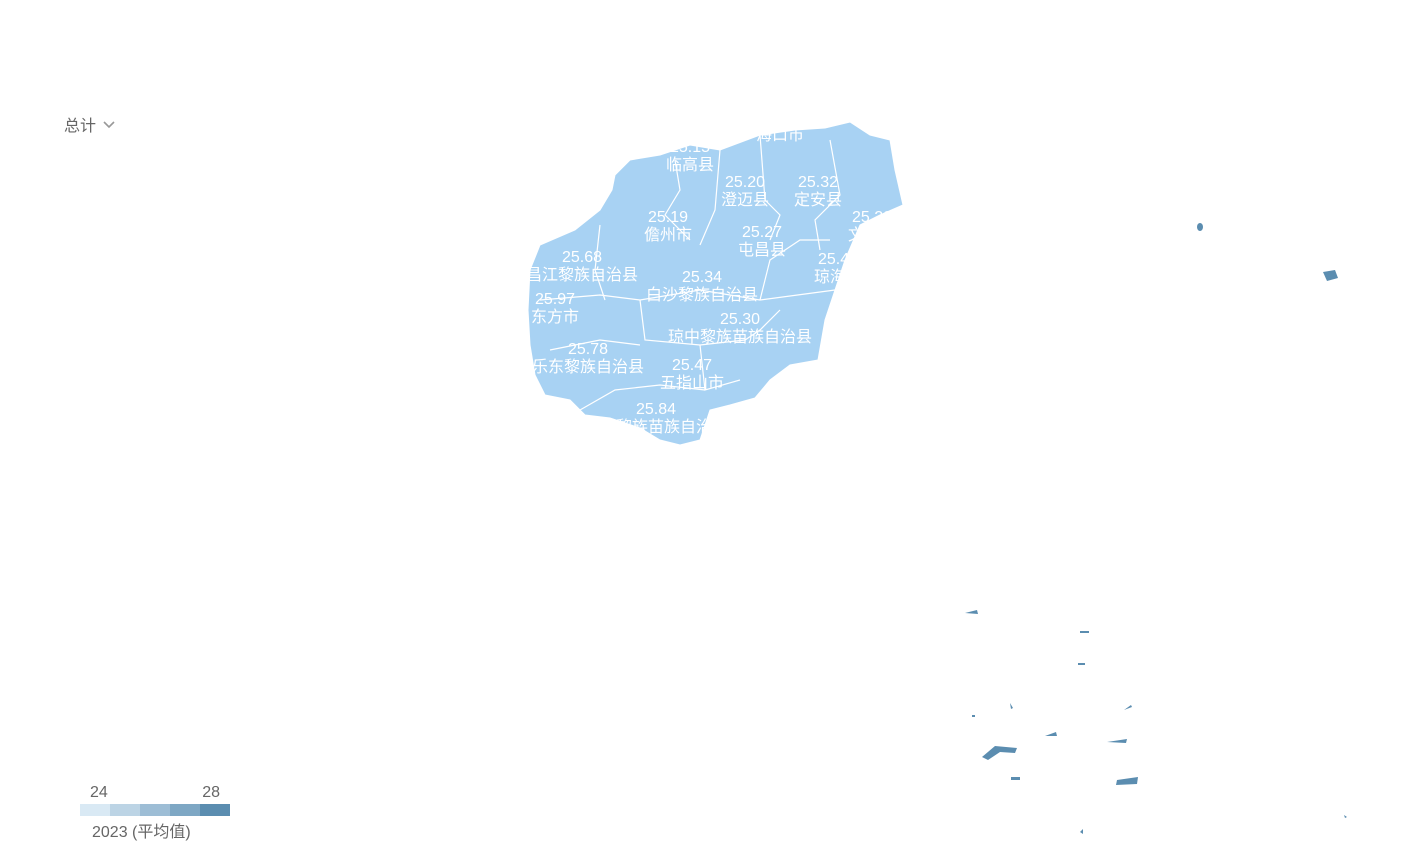  I want to click on legend-color-scale, so click(155, 810).